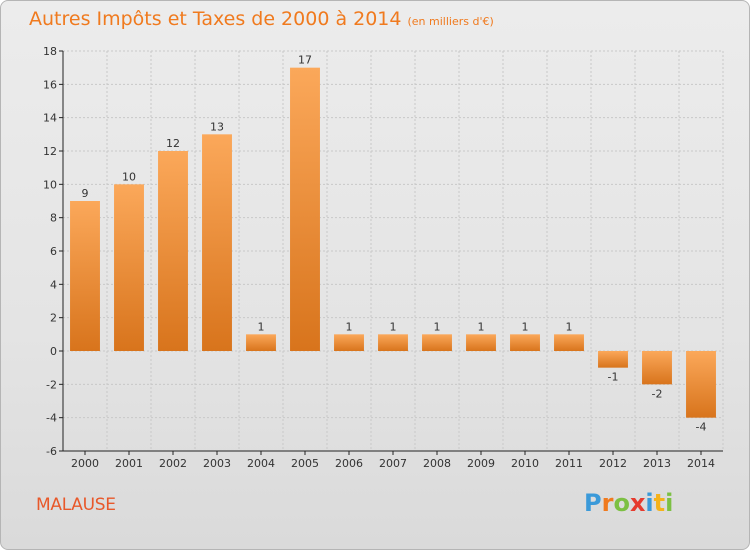 The height and width of the screenshot is (550, 750). What do you see at coordinates (657, 393) in the screenshot?
I see `data-label: -2` at bounding box center [657, 393].